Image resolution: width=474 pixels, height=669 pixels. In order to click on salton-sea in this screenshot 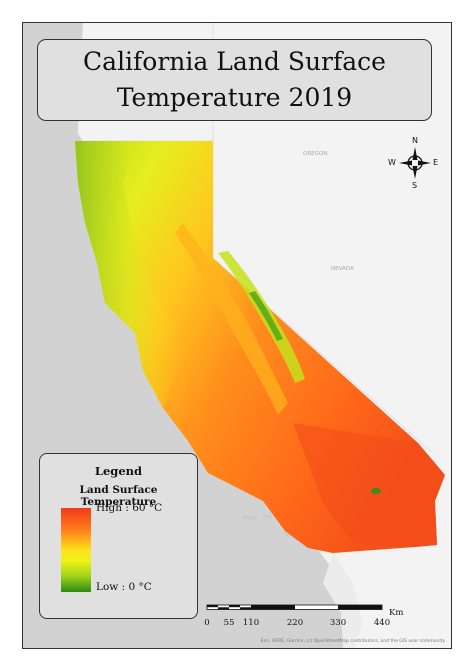, I will do `click(376, 491)`.